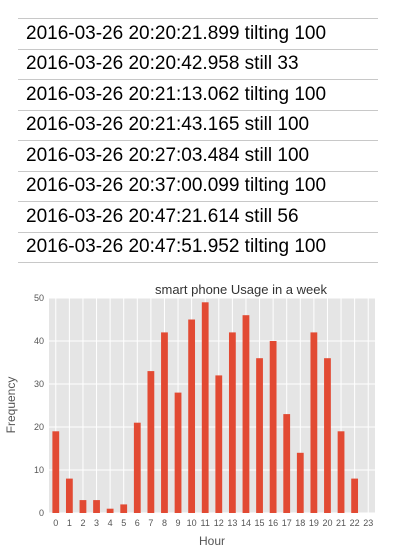 The image size is (400, 556). What do you see at coordinates (314, 523) in the screenshot?
I see `x-tick-label: 19` at bounding box center [314, 523].